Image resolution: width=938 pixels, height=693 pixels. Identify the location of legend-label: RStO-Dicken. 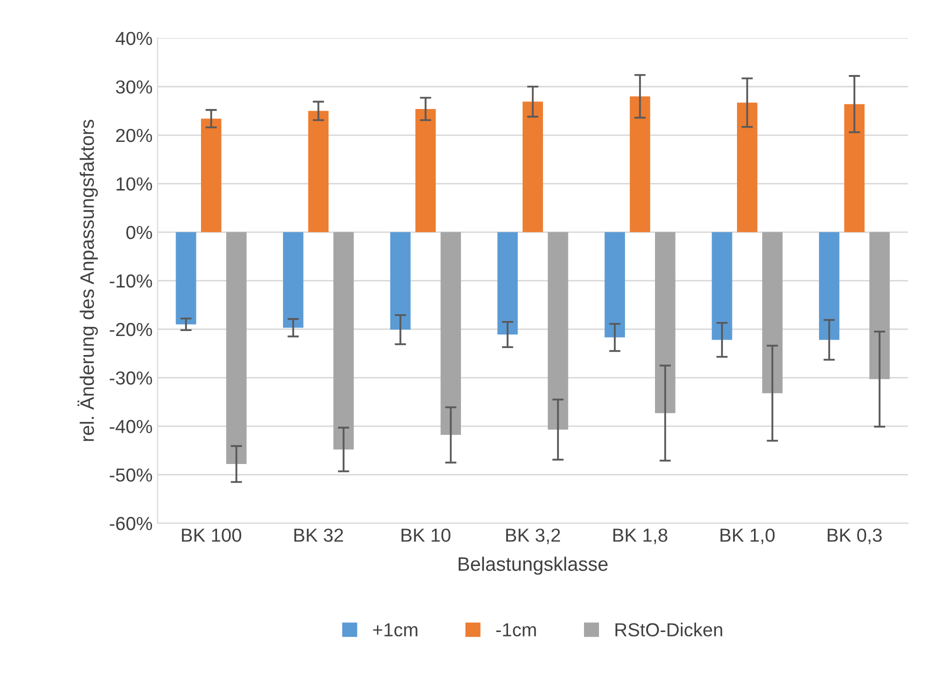
(669, 629).